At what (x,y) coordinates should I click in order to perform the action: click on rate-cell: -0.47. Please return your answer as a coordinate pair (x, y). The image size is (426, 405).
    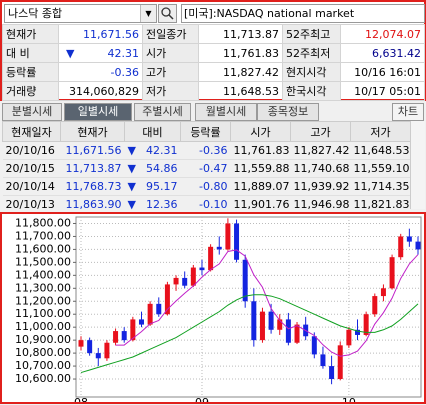
    Looking at the image, I should click on (205, 168).